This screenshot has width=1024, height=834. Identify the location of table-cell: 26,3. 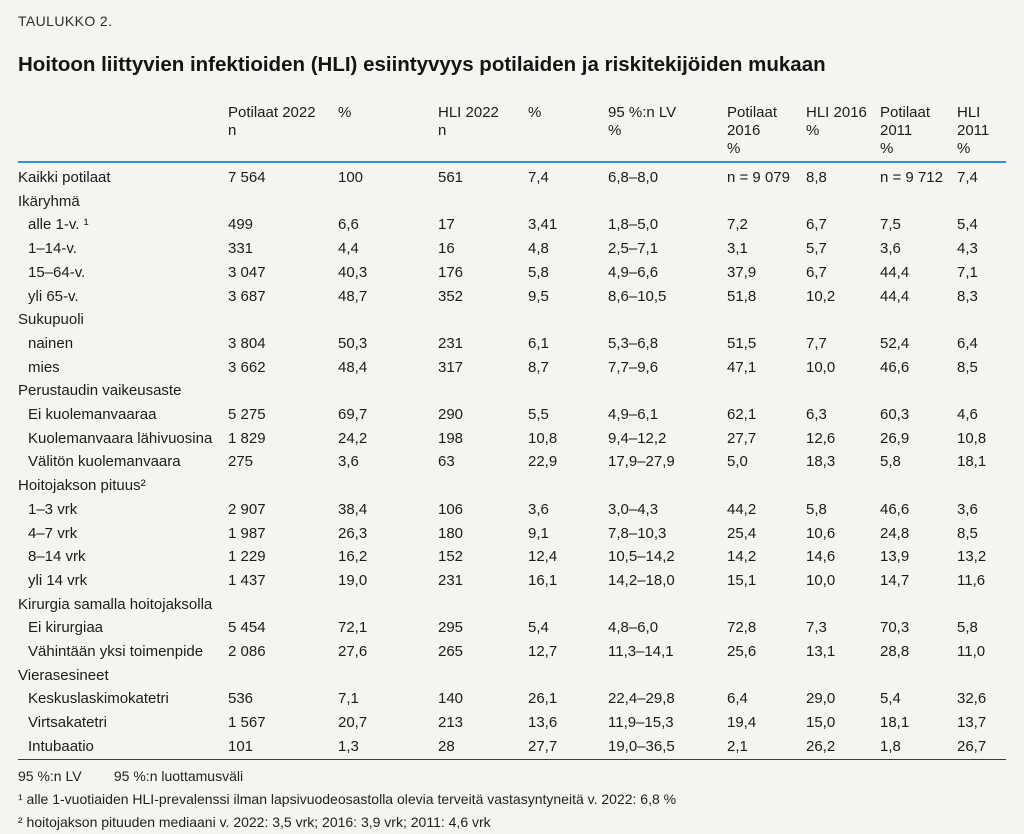
(353, 533).